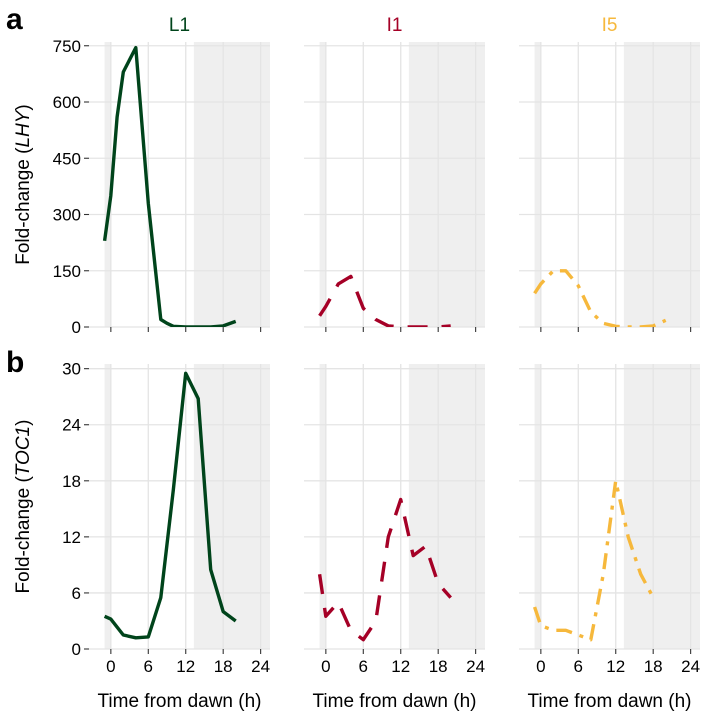 The height and width of the screenshot is (719, 719). Describe the element at coordinates (71, 425) in the screenshot. I see `y-tick-label: 24` at that location.